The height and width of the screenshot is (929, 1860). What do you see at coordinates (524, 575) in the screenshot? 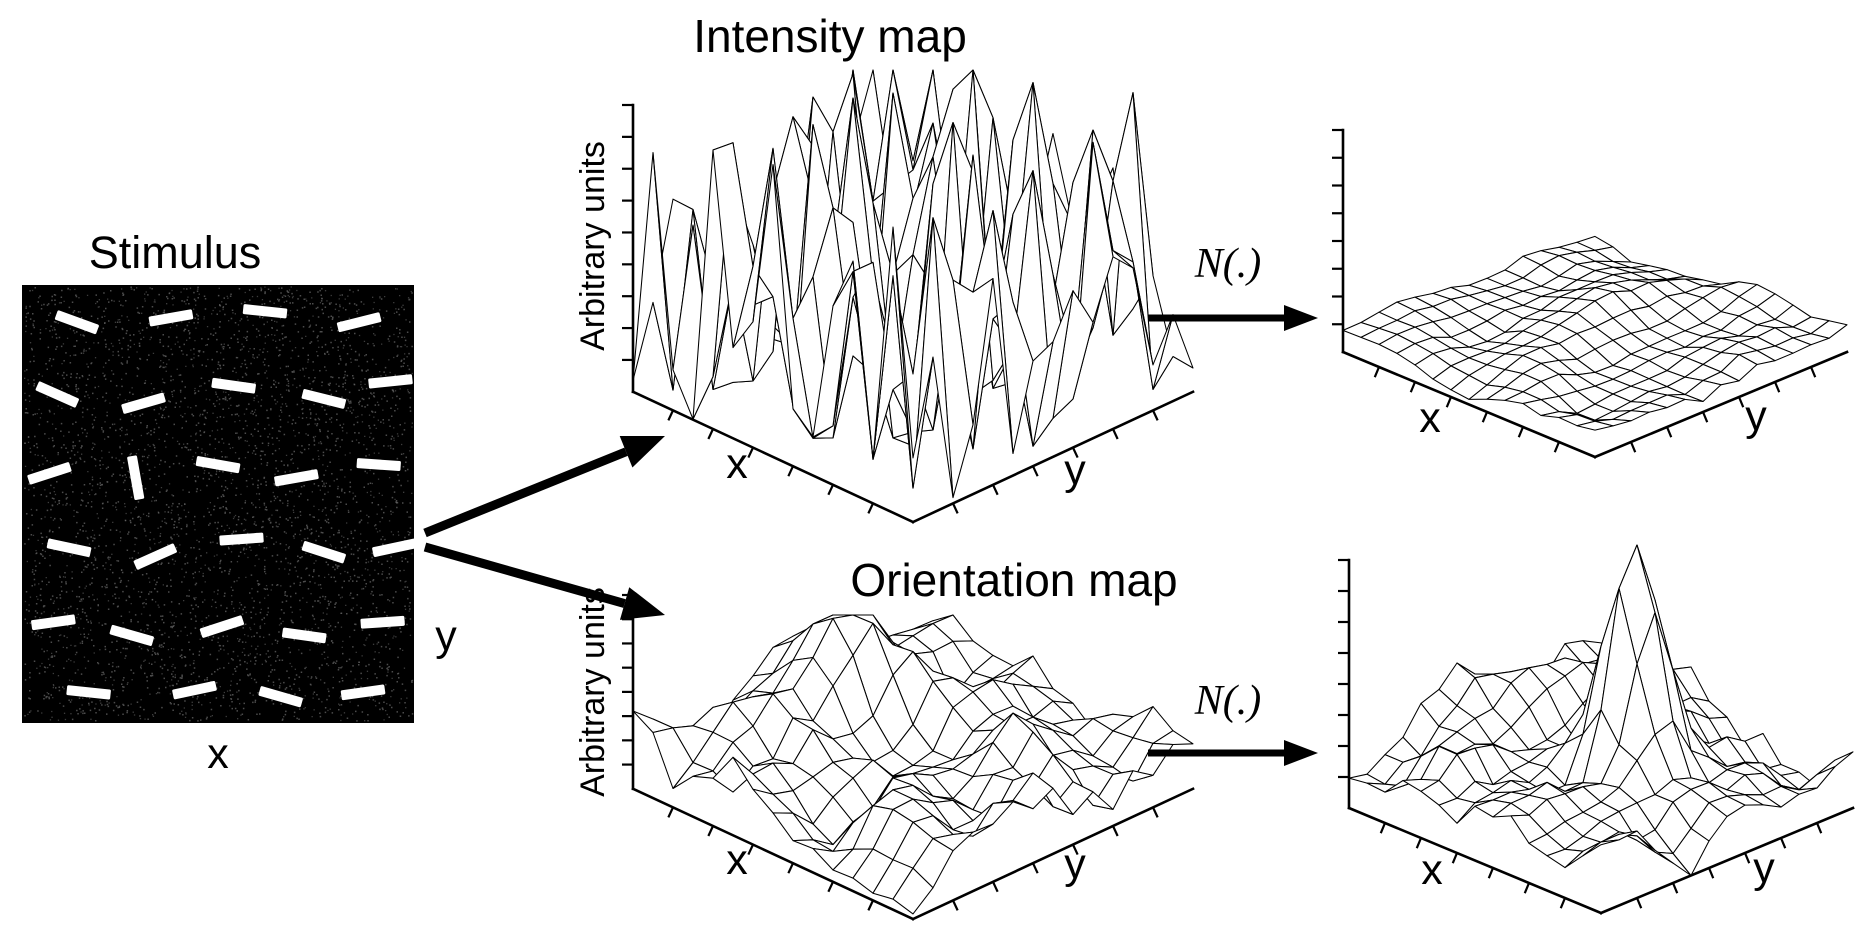
I see `flow-arrow-to-orientation-map-shaft` at bounding box center [524, 575].